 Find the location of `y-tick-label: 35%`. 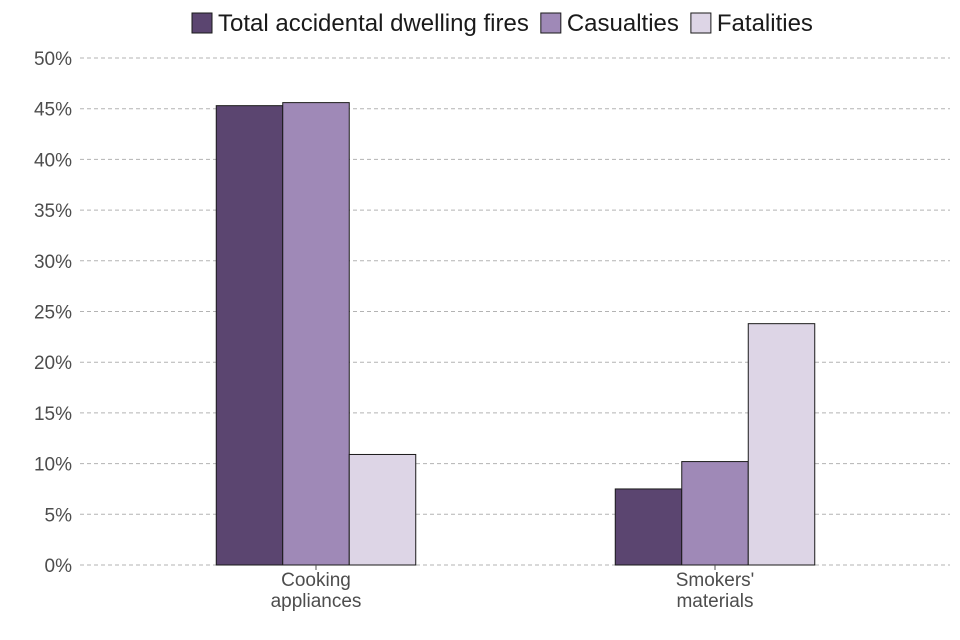

y-tick-label: 35% is located at coordinates (53, 211).